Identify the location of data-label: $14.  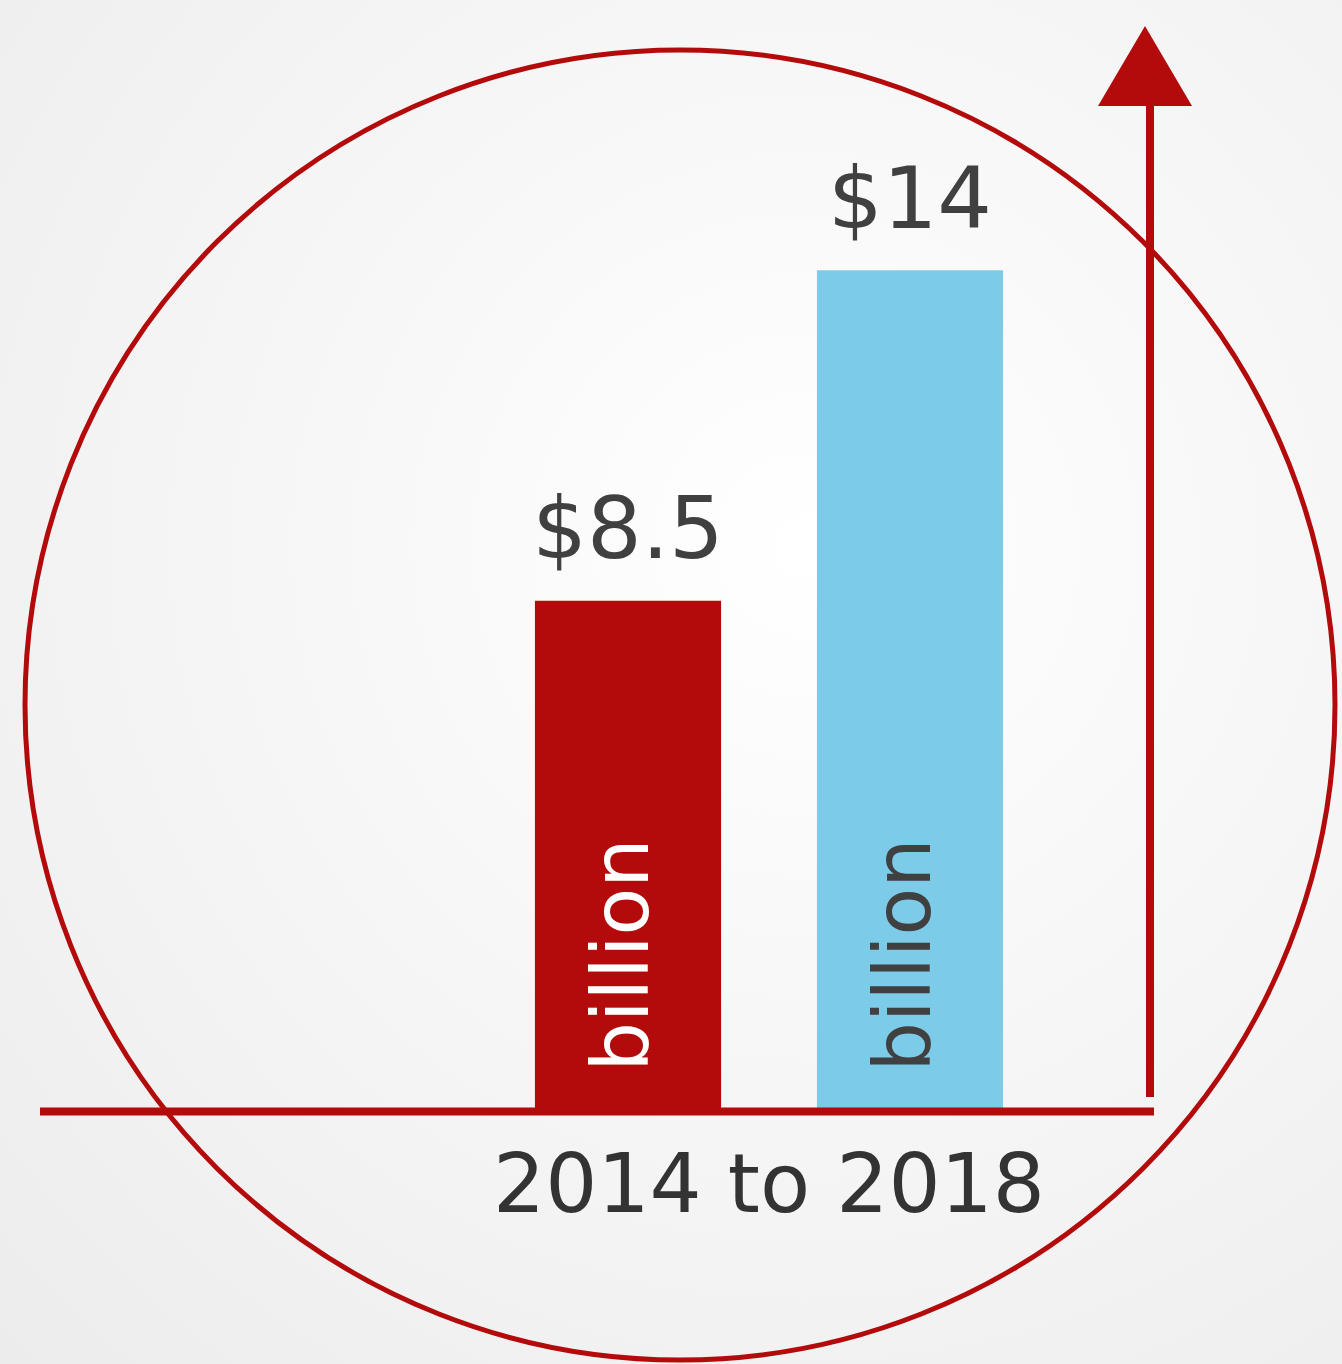
(910, 197).